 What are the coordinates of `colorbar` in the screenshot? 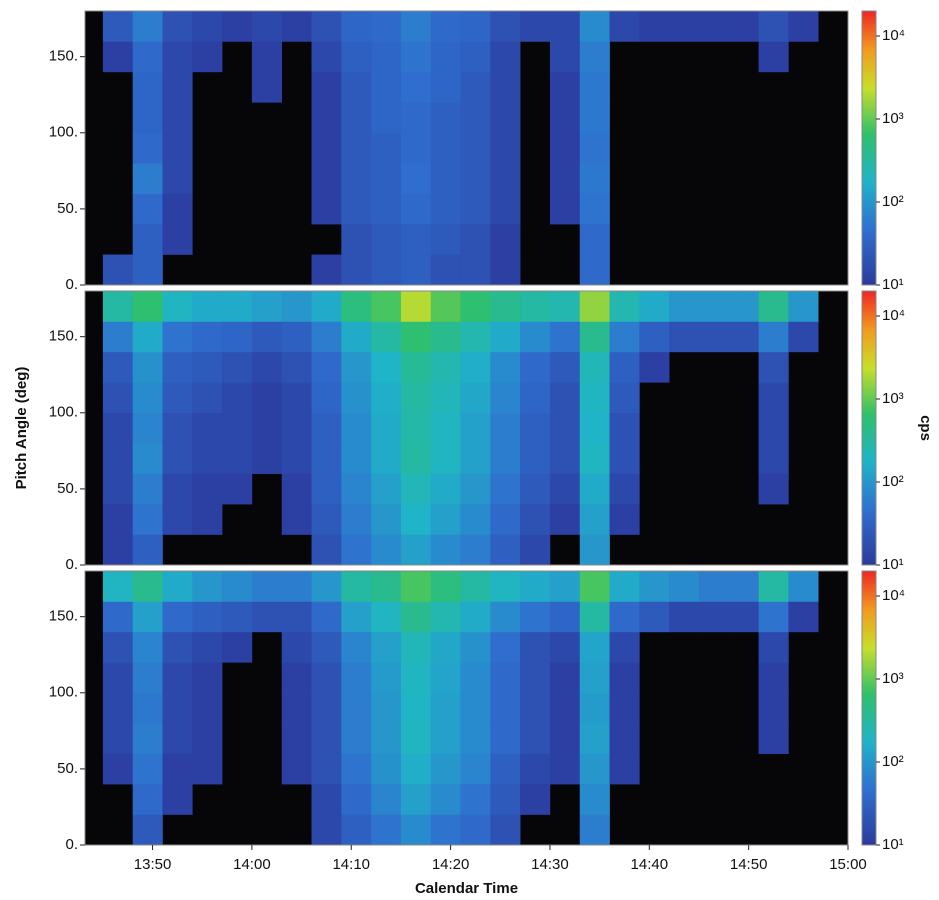 It's located at (869, 708).